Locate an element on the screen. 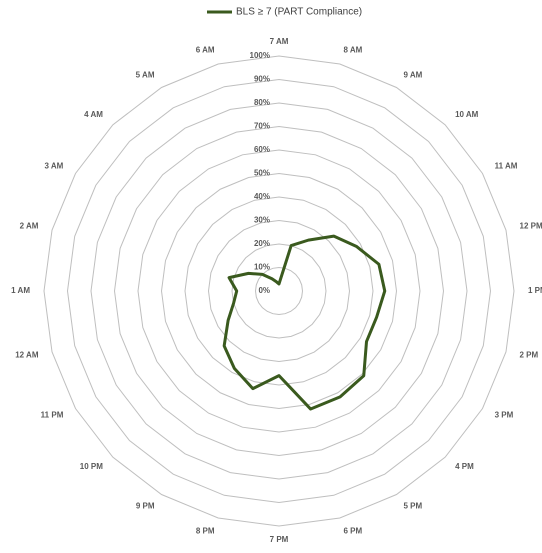  r-tick-label: 30% is located at coordinates (262, 220).